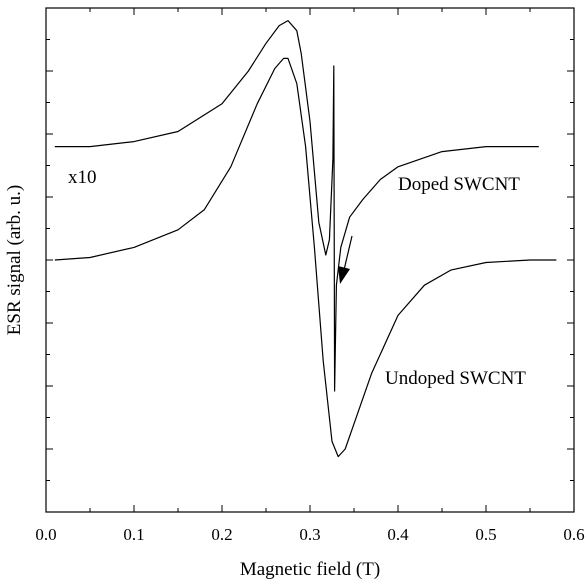 This screenshot has width=587, height=583. What do you see at coordinates (221, 534) in the screenshot?
I see `x-tick-label: 0.2` at bounding box center [221, 534].